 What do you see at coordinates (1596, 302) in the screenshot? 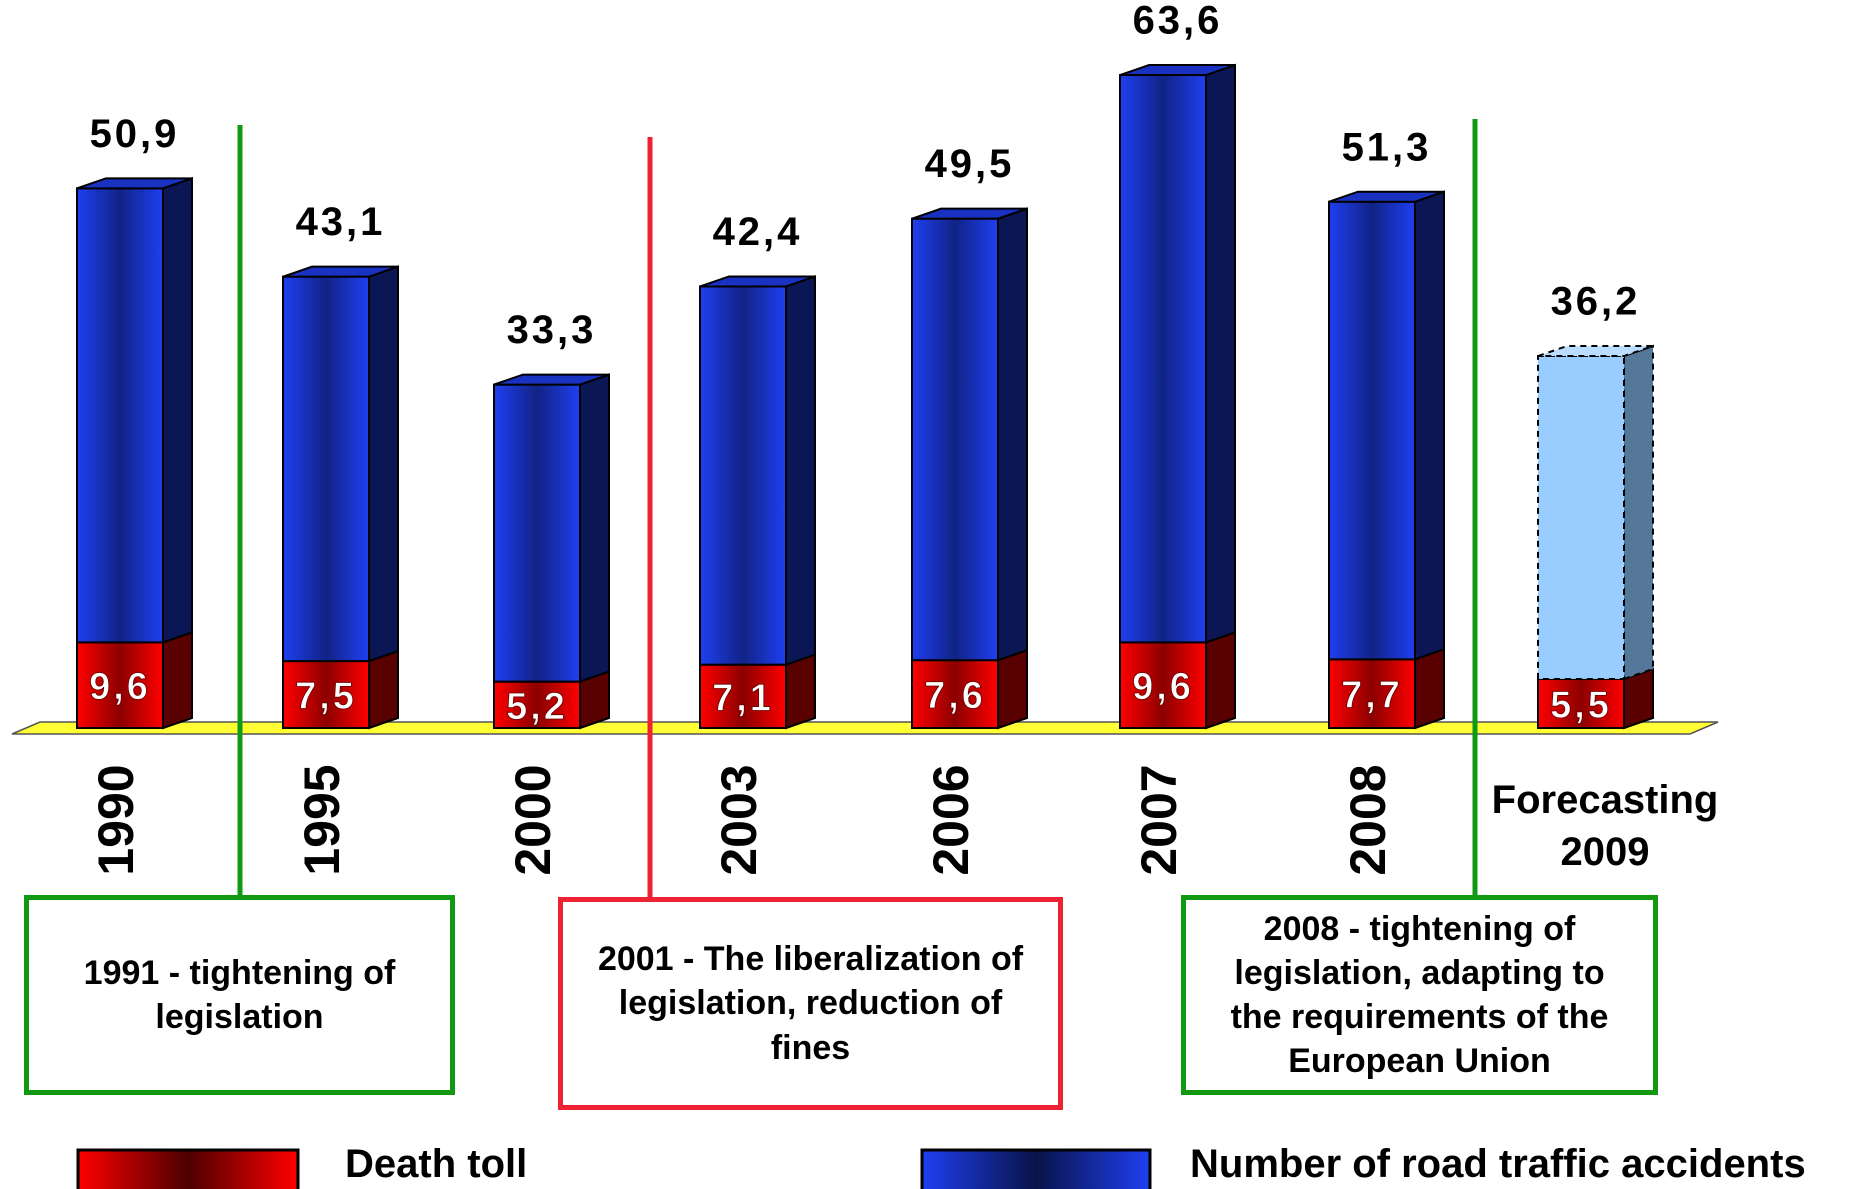
I see `bar-value-label: 36,2` at bounding box center [1596, 302].